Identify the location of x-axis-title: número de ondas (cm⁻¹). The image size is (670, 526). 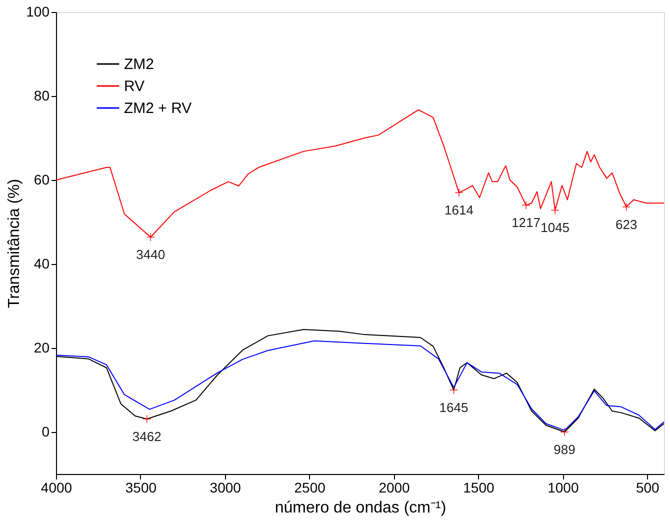
(360, 508).